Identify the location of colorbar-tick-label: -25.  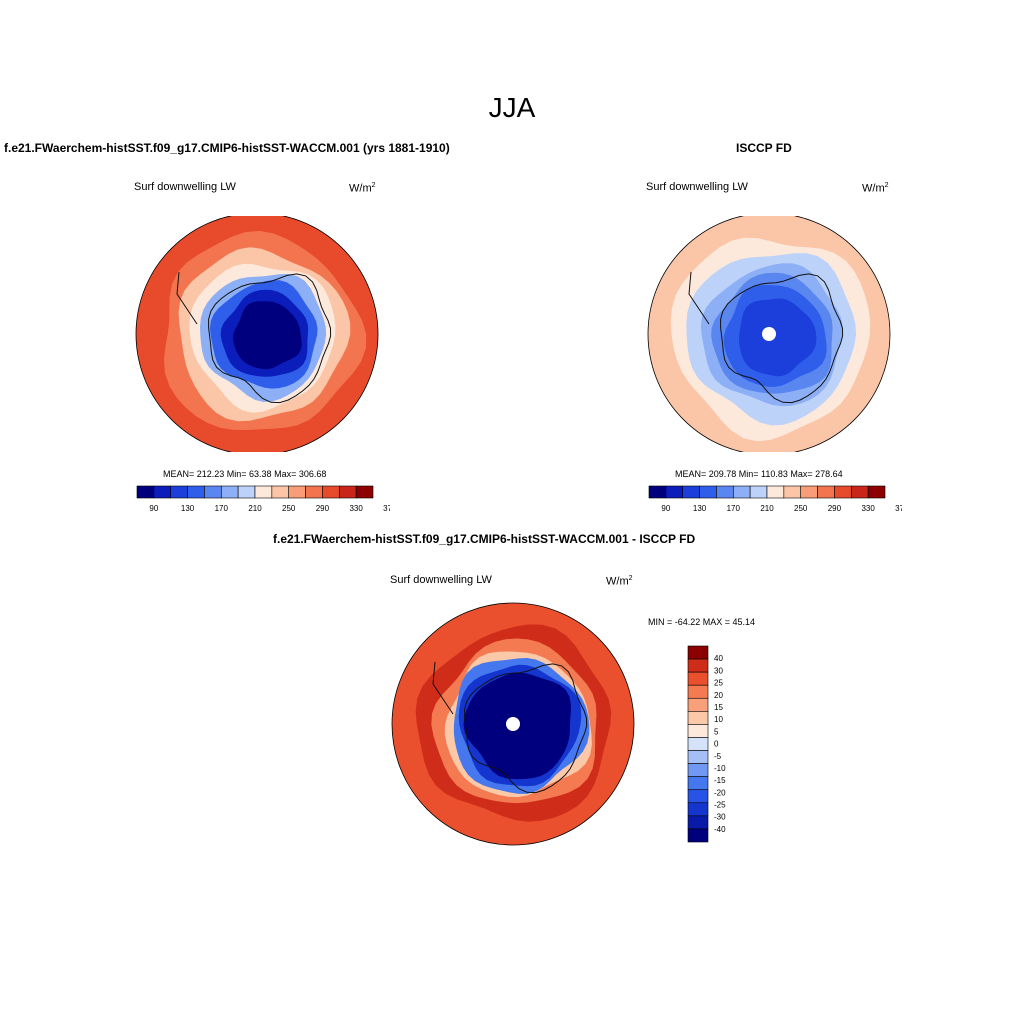
(720, 805).